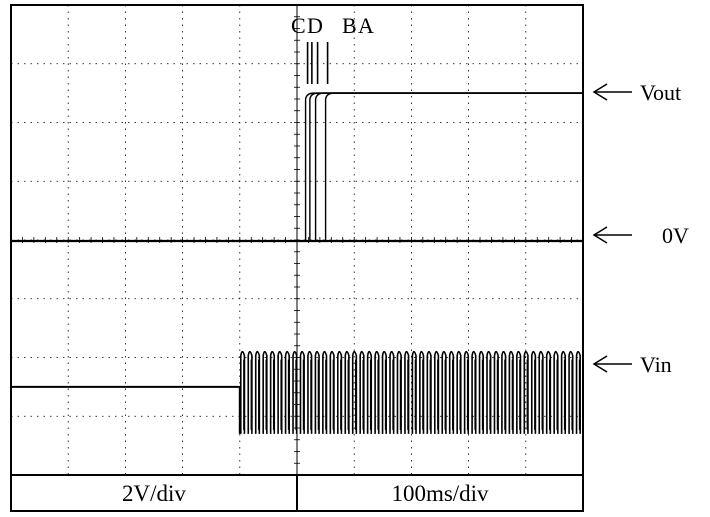 Image resolution: width=710 pixels, height=517 pixels. What do you see at coordinates (366, 25) in the screenshot?
I see `step-label-a: A` at bounding box center [366, 25].